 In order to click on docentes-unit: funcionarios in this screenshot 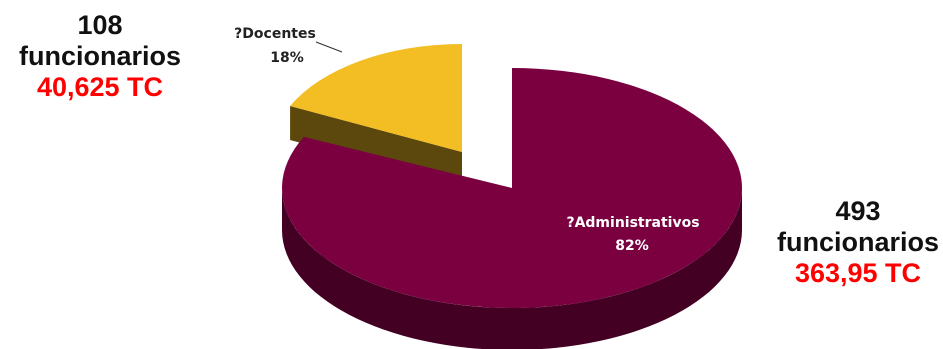, I will do `click(99, 56)`.